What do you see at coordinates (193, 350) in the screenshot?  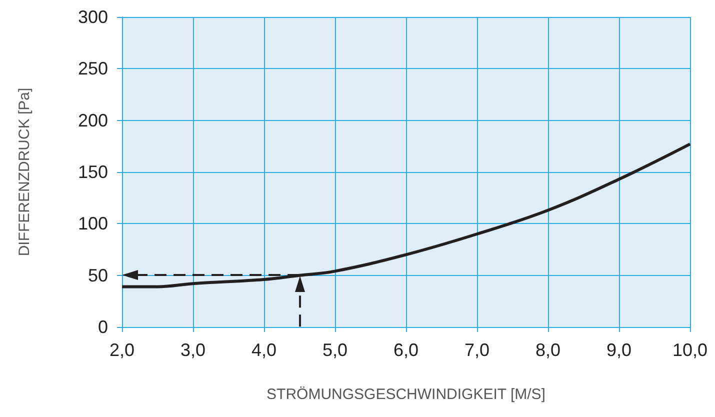 I see `x-tick-label: 3,0` at bounding box center [193, 350].